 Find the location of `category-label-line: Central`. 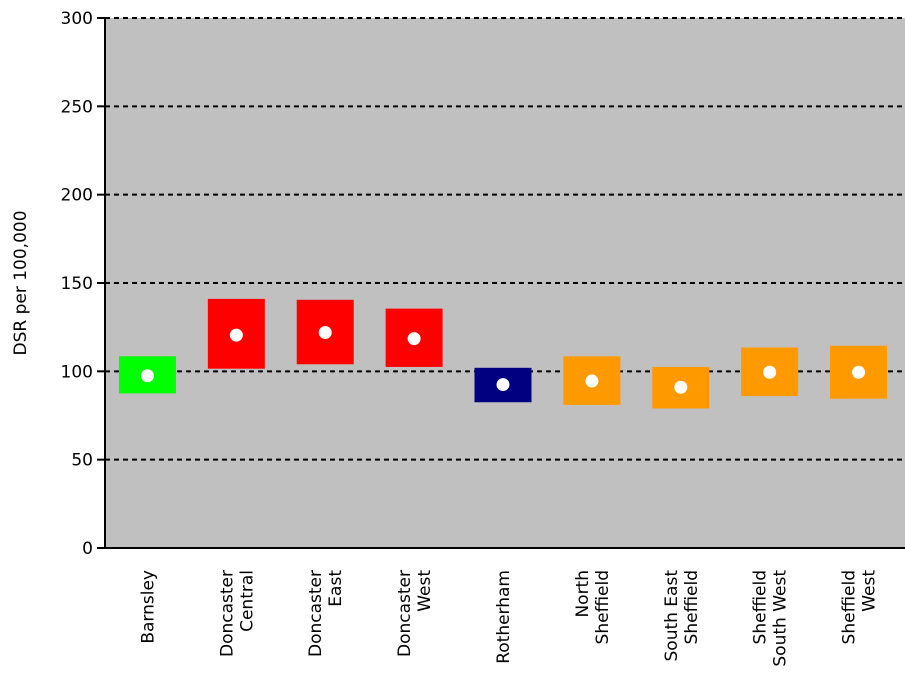

category-label-line: Central is located at coordinates (247, 601).